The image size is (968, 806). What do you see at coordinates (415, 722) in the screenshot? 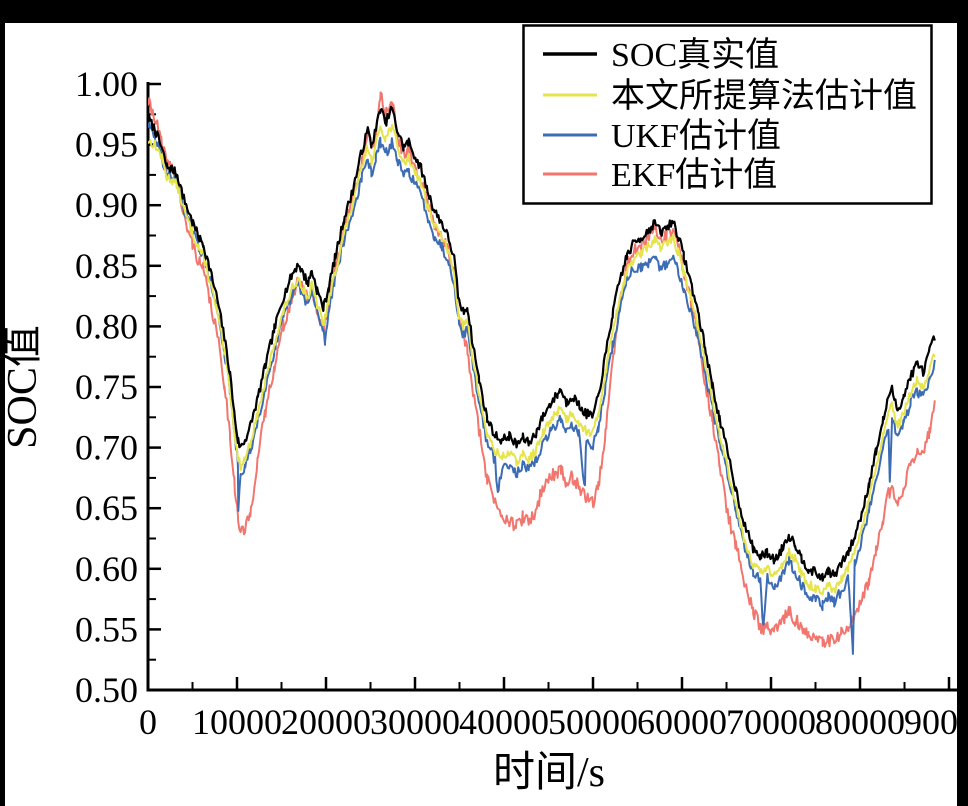
I see `x-tick-label: 30000` at bounding box center [415, 722].